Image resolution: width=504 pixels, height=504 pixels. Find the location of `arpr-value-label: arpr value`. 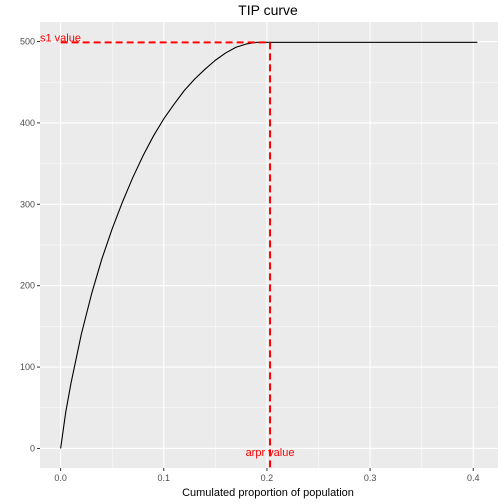

arpr-value-label: arpr value is located at coordinates (270, 453).